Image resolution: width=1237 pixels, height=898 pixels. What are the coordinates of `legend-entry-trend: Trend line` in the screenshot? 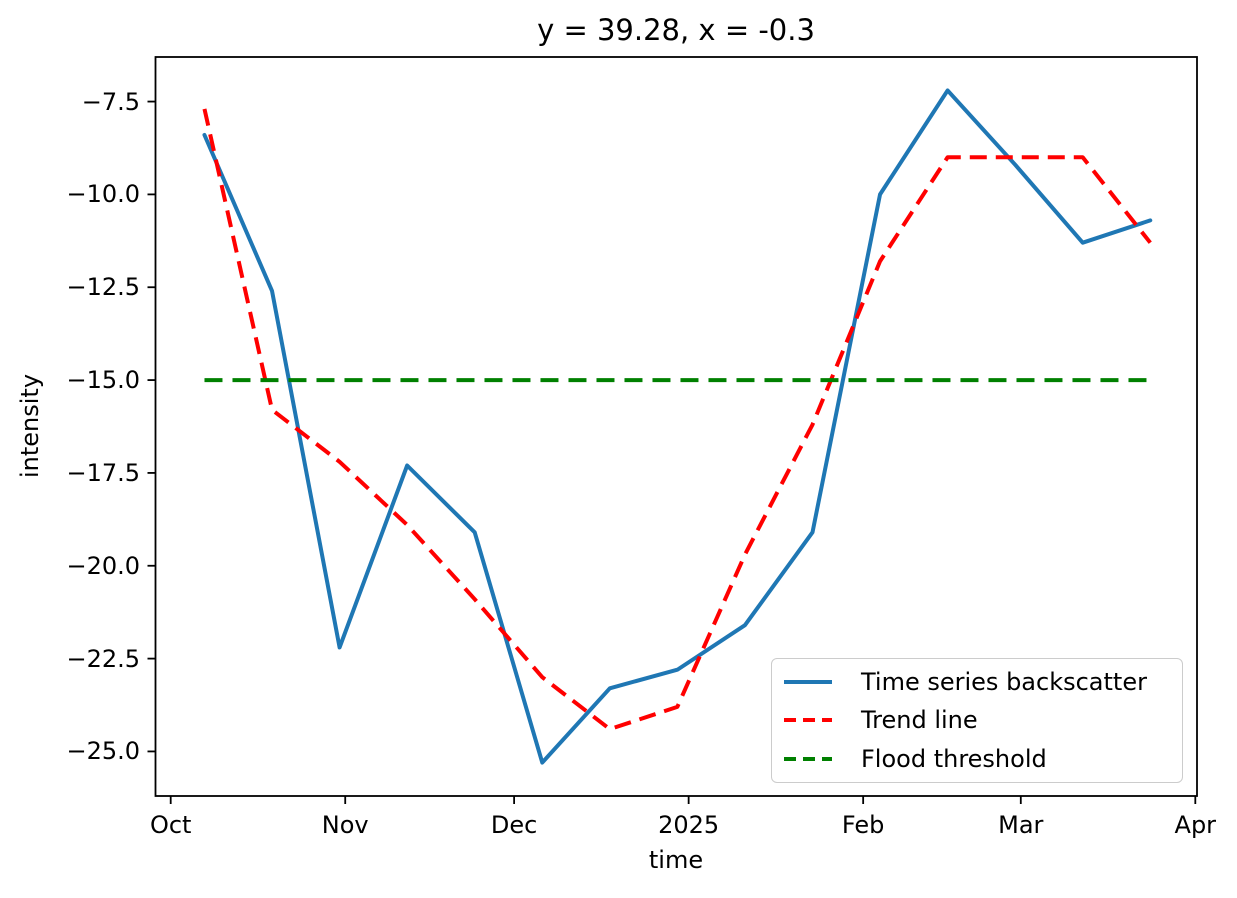 It's located at (982, 720).